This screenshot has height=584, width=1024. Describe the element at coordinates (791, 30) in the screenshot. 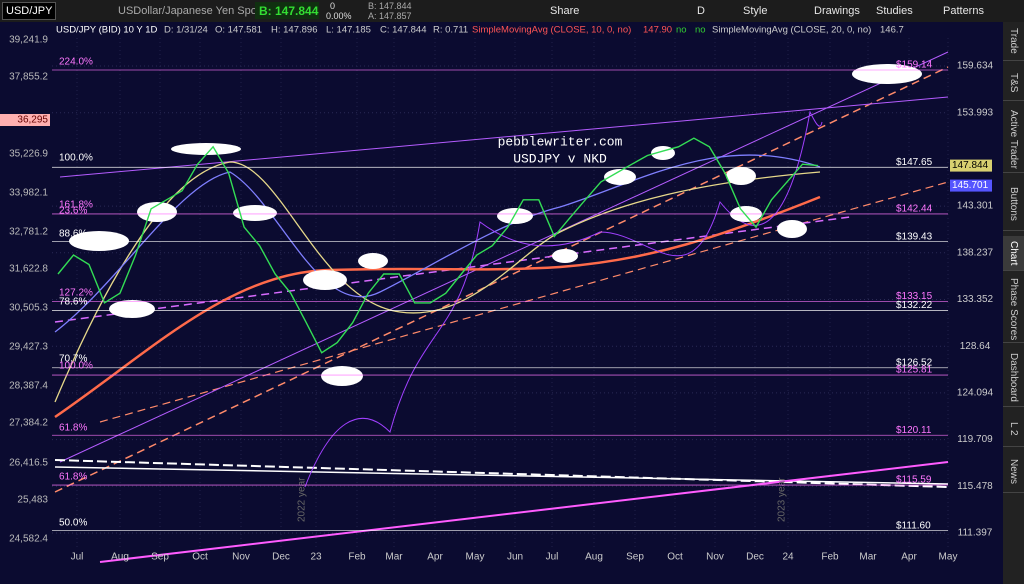

I see `study: SimpleMovingAvg (CLOSE, 20, 0, no)` at that location.